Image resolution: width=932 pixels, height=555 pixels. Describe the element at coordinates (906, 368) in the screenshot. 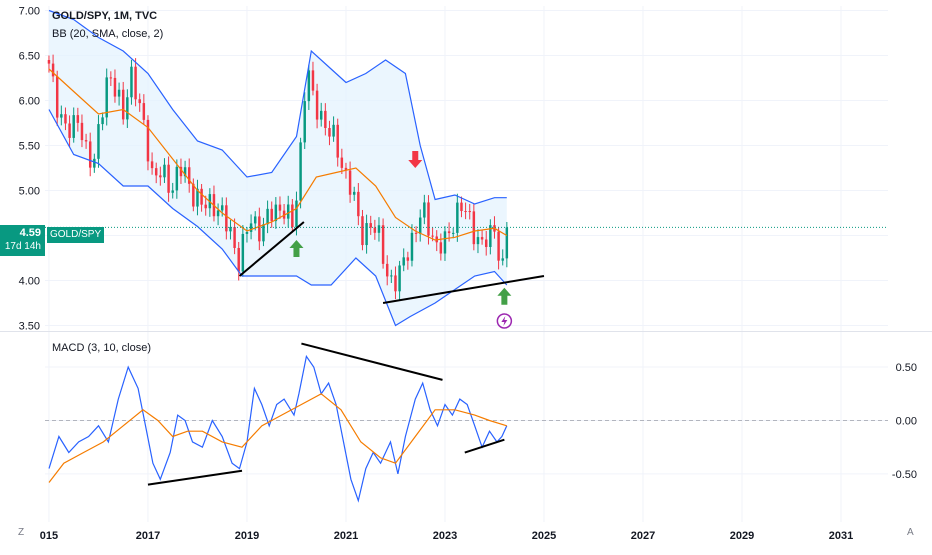

I see `macd-tick-label: 0.50` at that location.